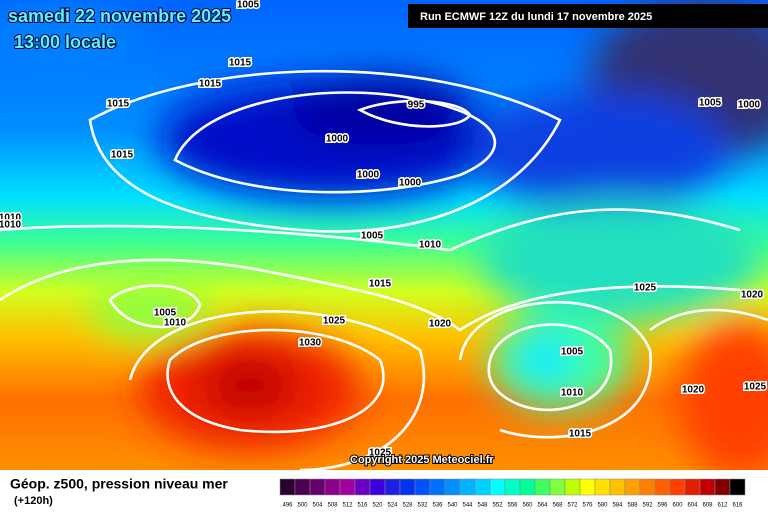 The height and width of the screenshot is (512, 768). What do you see at coordinates (452, 506) in the screenshot?
I see `scale-label: 540` at bounding box center [452, 506].